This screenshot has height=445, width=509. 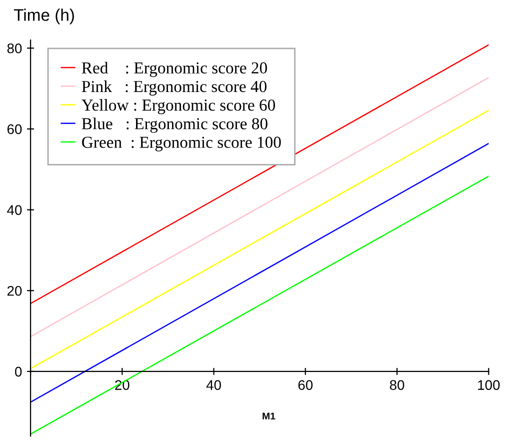 I want to click on y-tick-label: 60, so click(x=14, y=129).